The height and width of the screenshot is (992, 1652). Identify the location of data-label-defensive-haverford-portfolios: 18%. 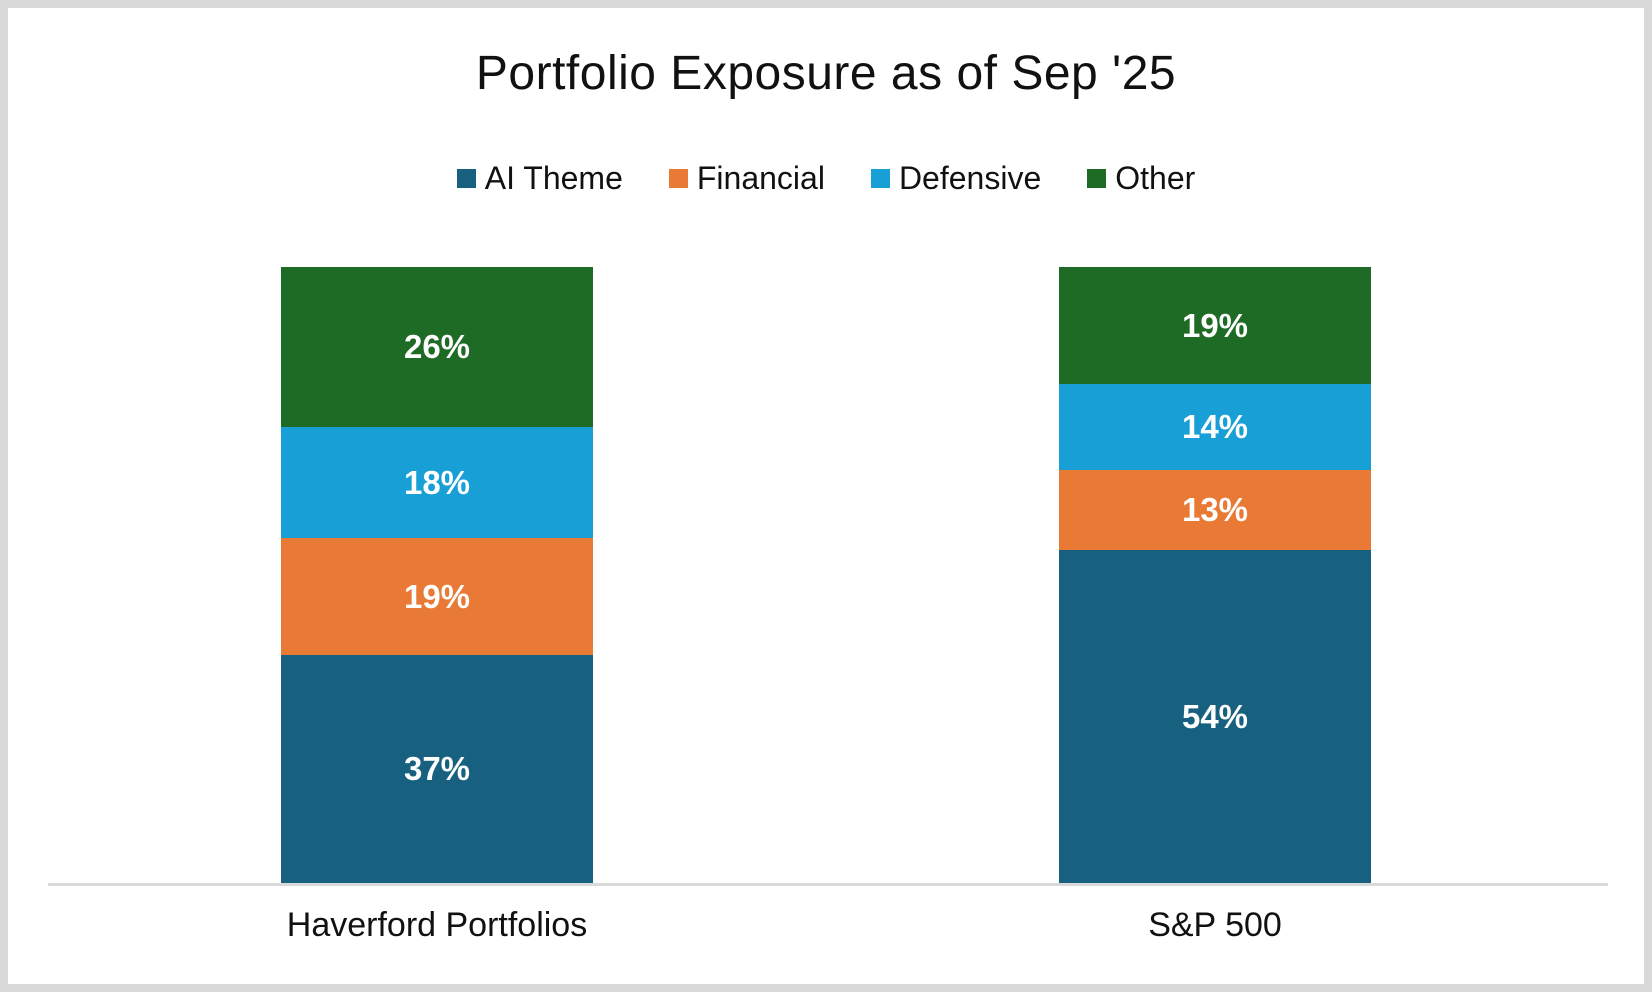
(437, 482).